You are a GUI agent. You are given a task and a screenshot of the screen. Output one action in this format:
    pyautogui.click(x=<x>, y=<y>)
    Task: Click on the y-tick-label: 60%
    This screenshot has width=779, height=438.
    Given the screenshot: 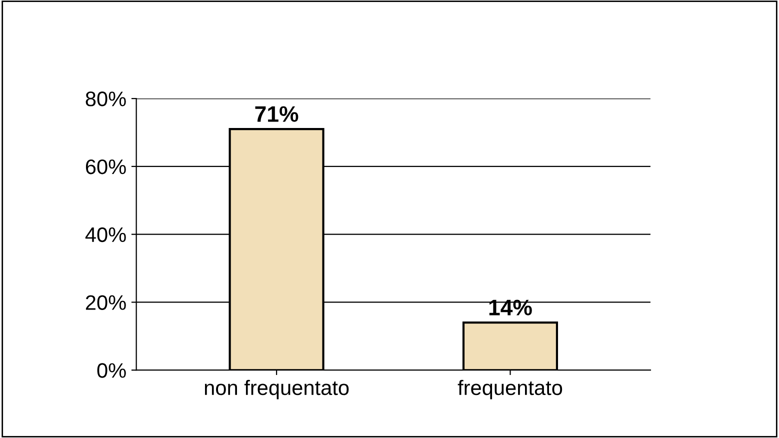 What is the action you would take?
    pyautogui.click(x=106, y=166)
    